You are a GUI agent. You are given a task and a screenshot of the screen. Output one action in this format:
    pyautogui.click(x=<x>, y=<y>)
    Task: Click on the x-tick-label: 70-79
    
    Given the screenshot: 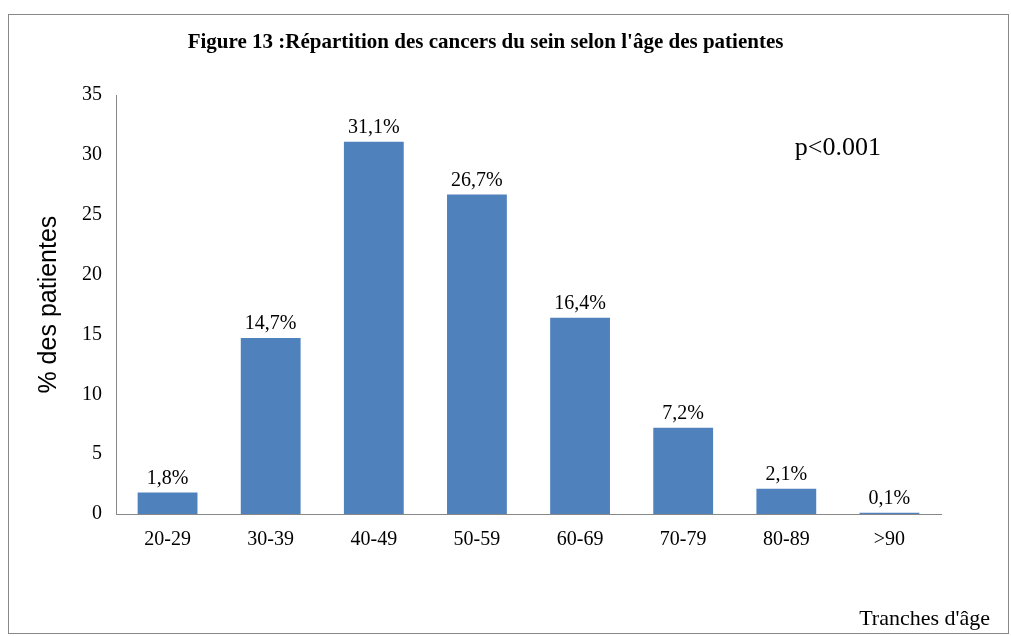 What is the action you would take?
    pyautogui.click(x=683, y=538)
    